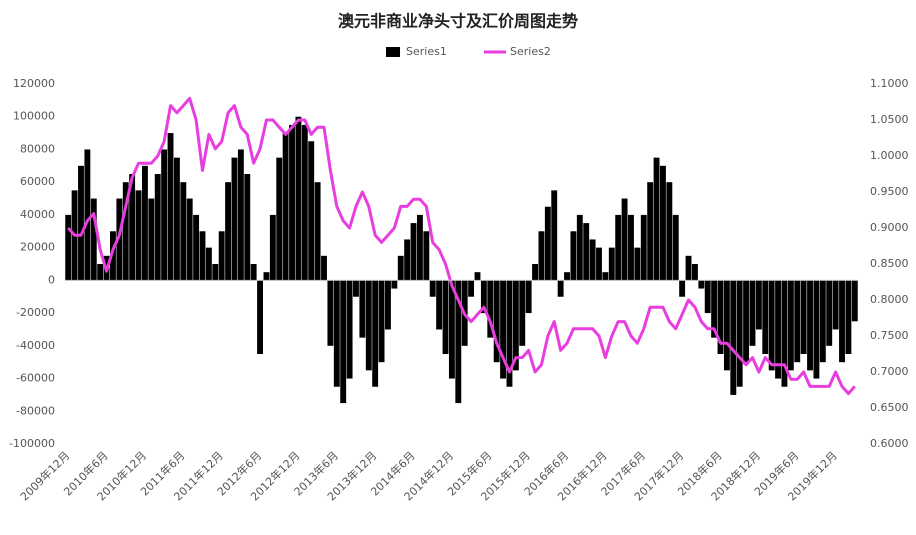 This screenshot has height=535, width=916. Describe the element at coordinates (889, 299) in the screenshot. I see `y2-tick-label: 0.8000` at that location.